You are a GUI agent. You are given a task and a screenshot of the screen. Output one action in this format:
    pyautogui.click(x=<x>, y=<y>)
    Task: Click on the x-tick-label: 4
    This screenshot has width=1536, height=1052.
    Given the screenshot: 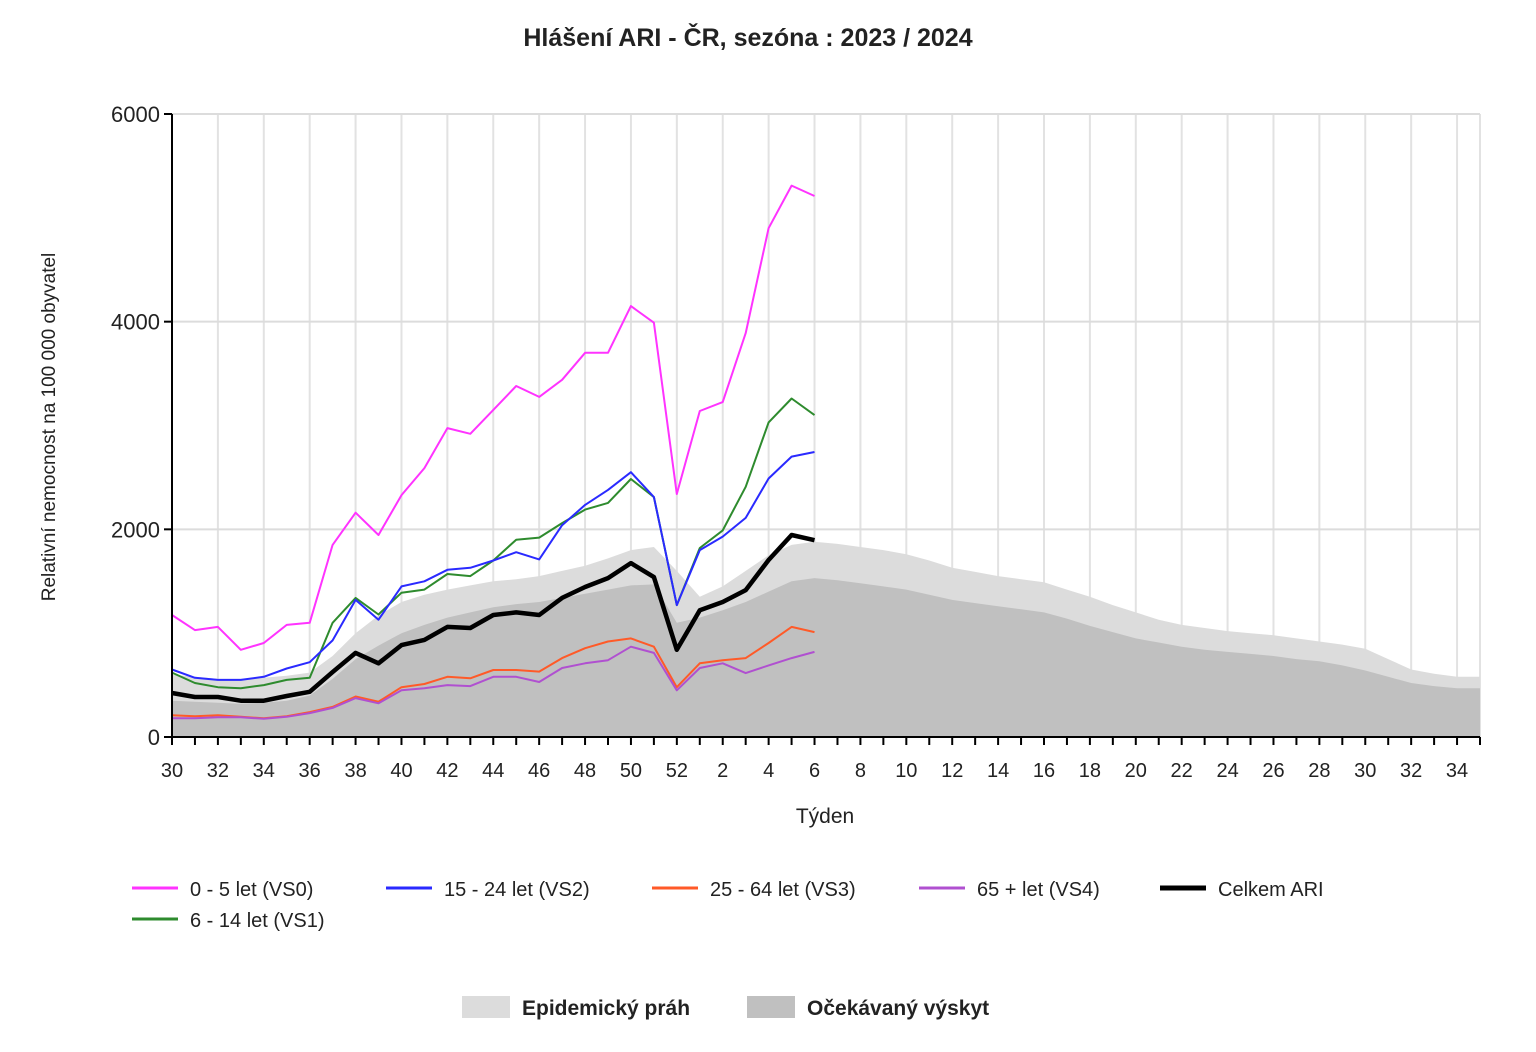 What is the action you would take?
    pyautogui.click(x=768, y=771)
    